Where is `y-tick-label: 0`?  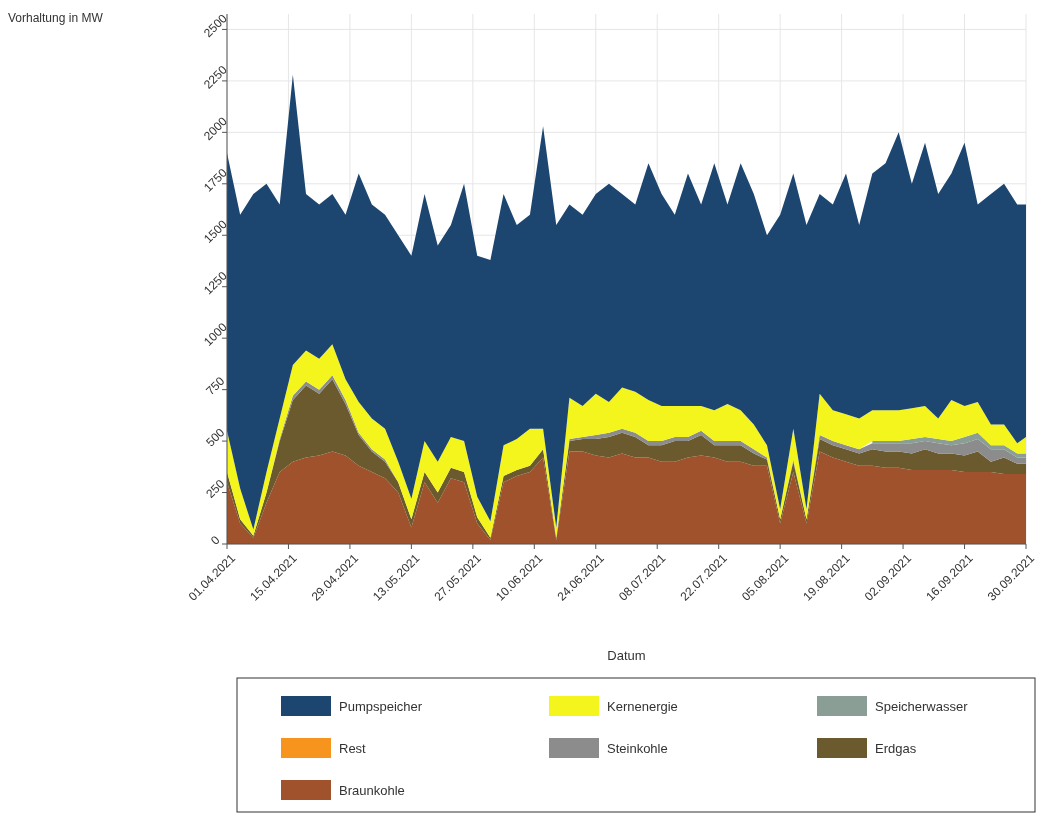 y-tick-label: 0 is located at coordinates (215, 540).